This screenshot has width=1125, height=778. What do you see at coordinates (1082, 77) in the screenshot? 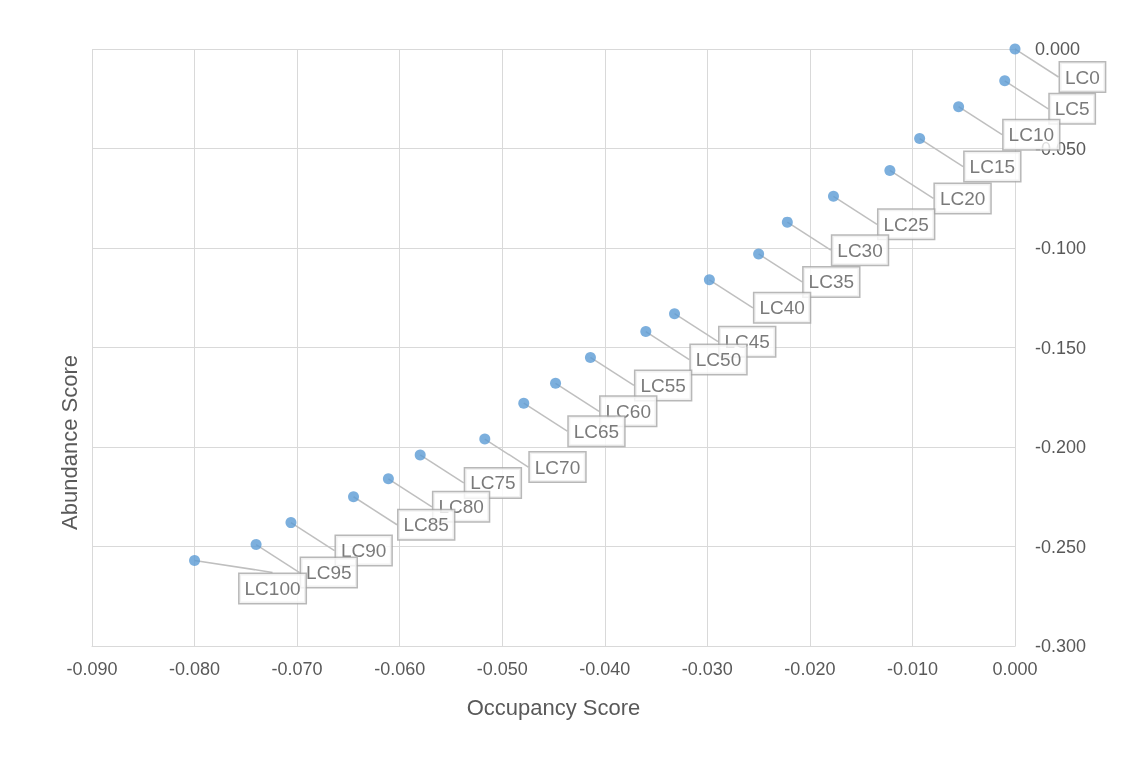
I see `annotation: LC0` at bounding box center [1082, 77].